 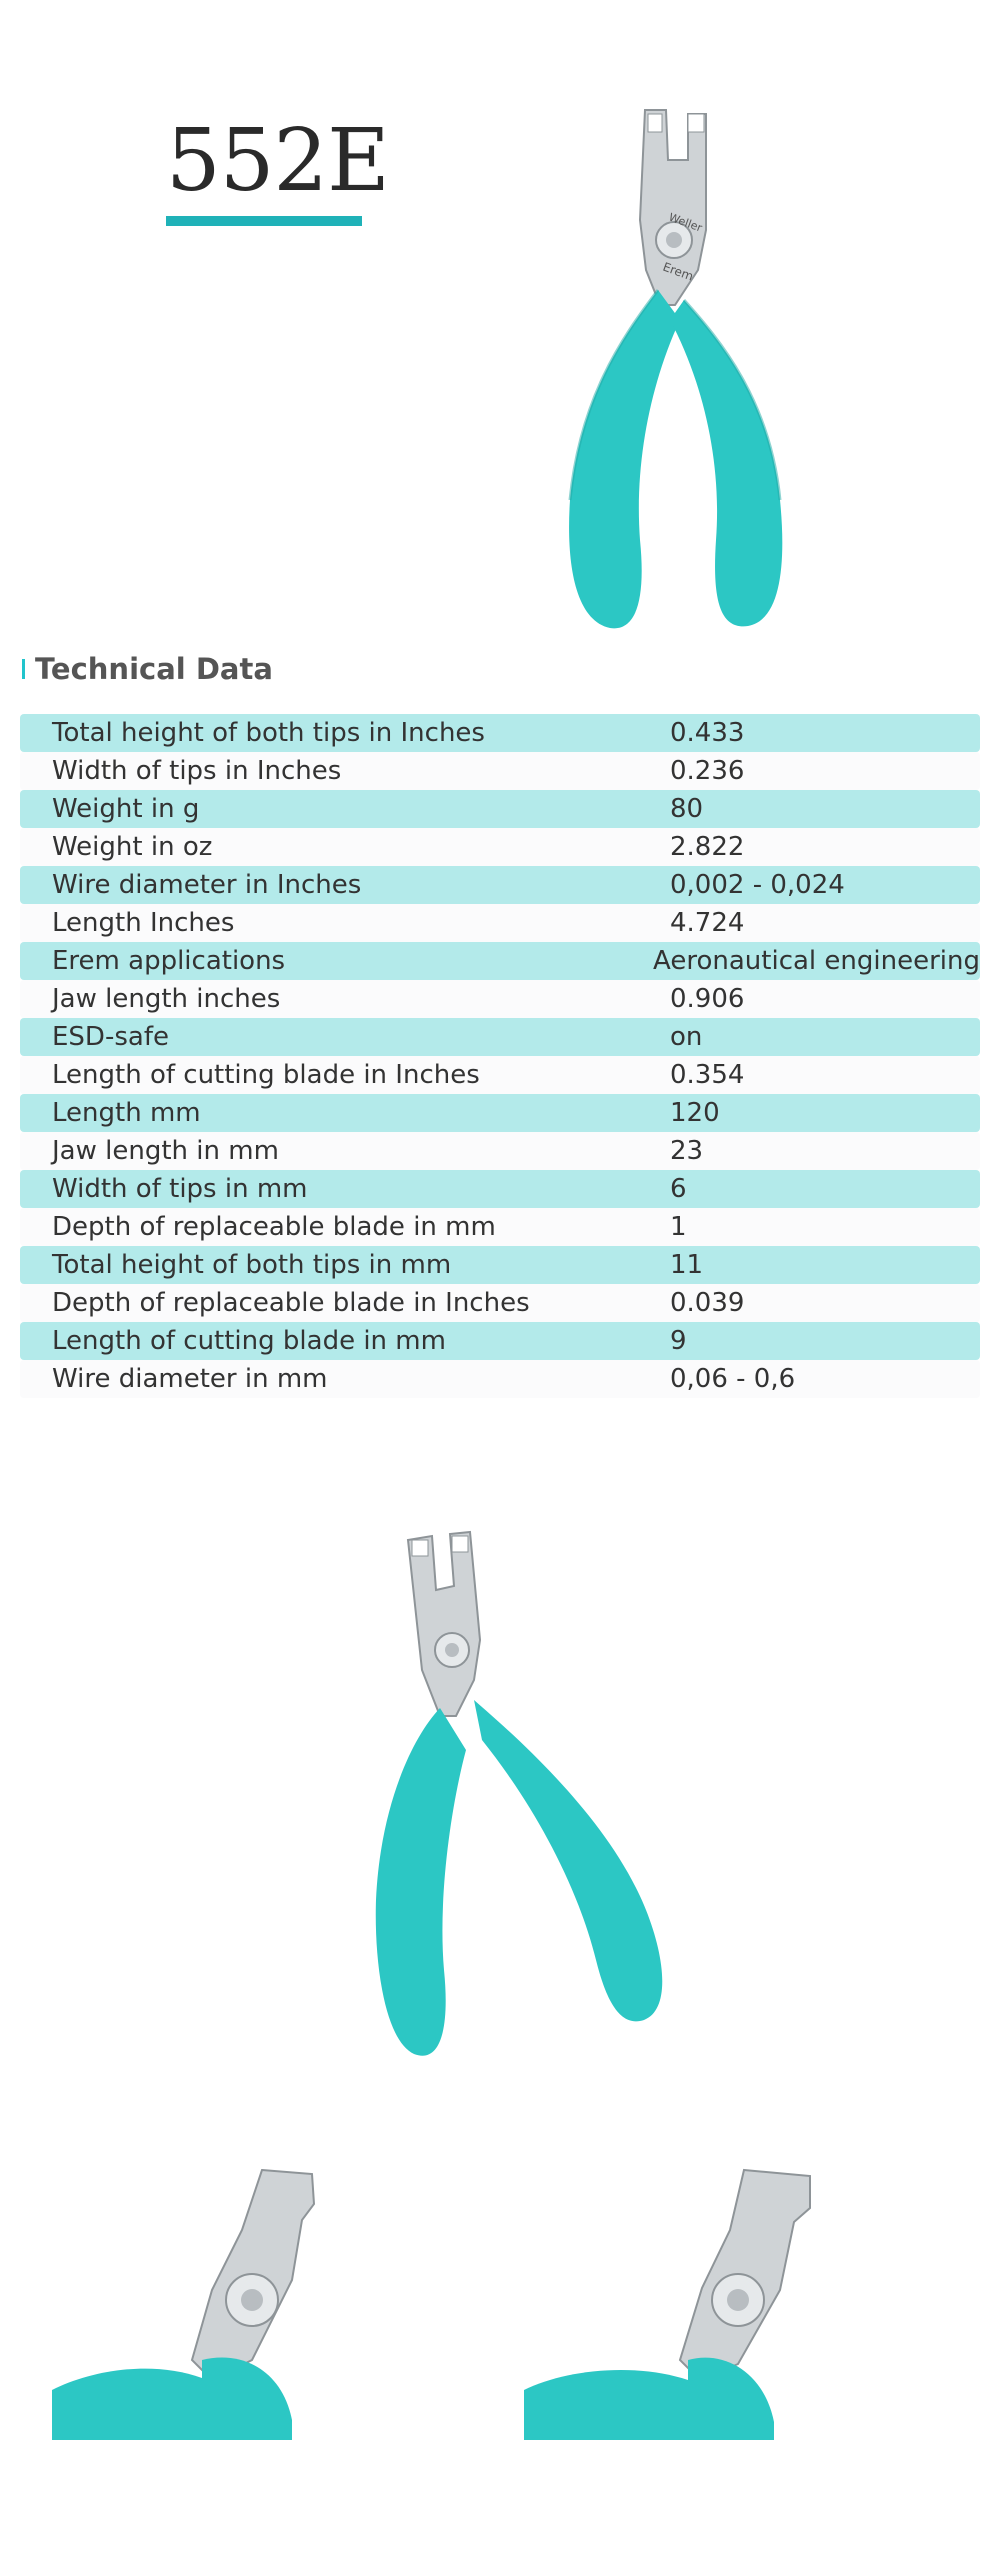 I want to click on plier-angled-view-image, so click(x=540, y=1800).